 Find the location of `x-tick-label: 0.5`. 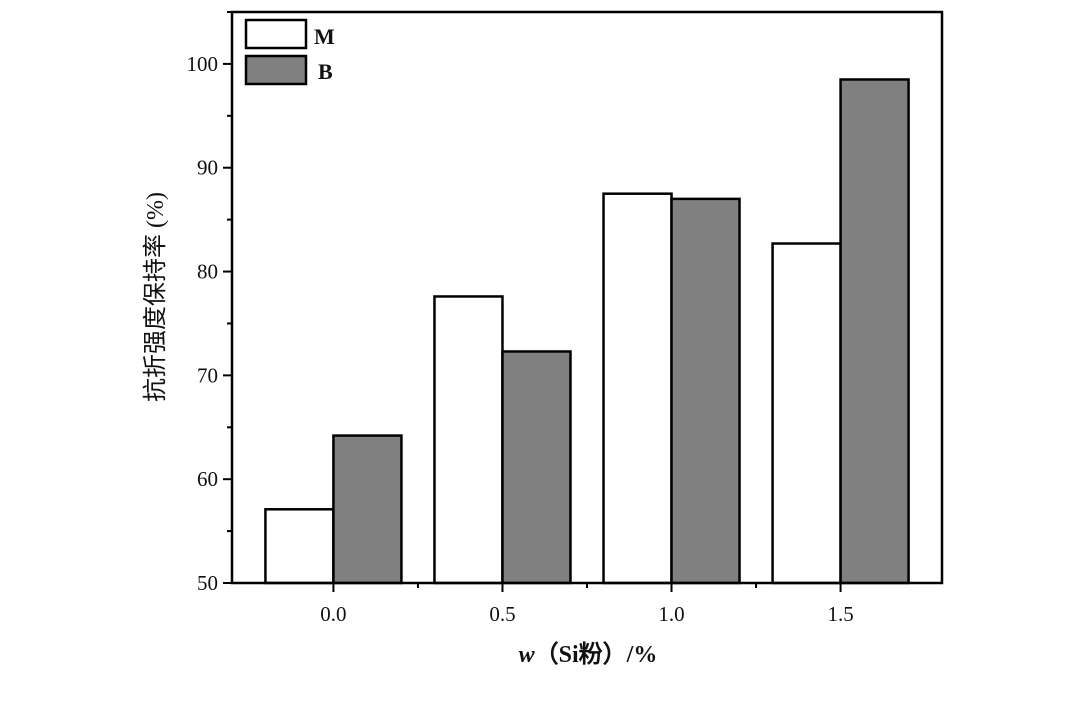

x-tick-label: 0.5 is located at coordinates (502, 614).